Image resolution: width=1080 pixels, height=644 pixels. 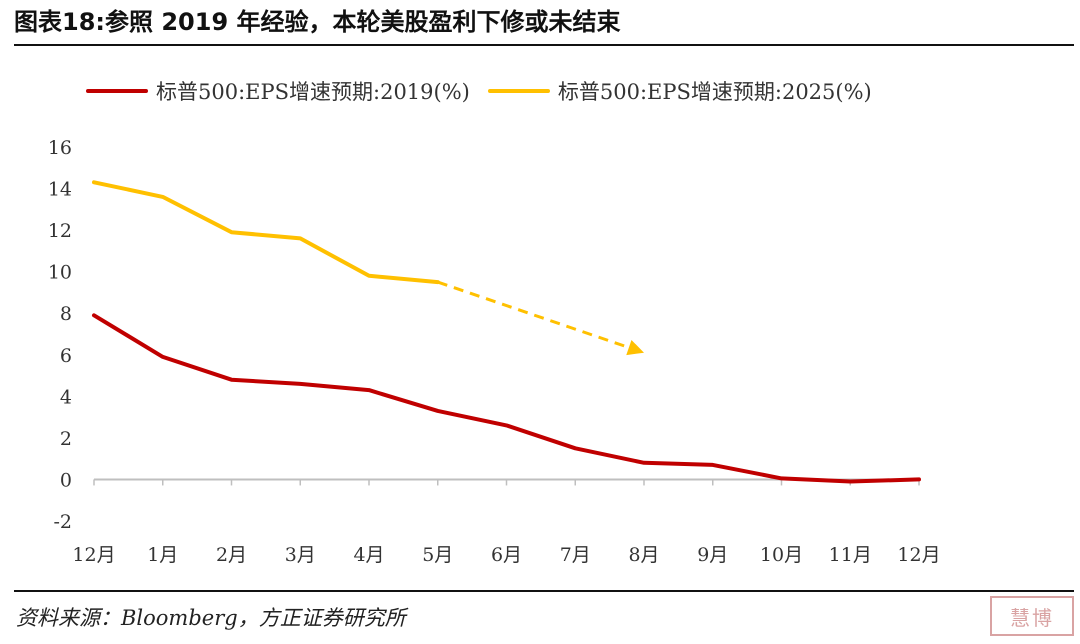 I want to click on legend-swatch-2025, so click(x=518, y=91).